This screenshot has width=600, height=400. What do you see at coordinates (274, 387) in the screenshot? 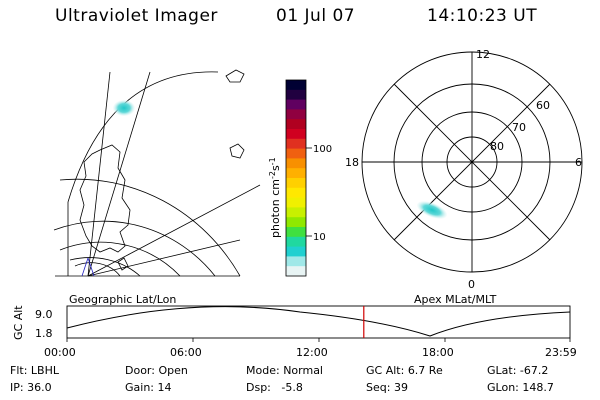
I see `status-dsp: Dsp: -5.8` at bounding box center [274, 387].